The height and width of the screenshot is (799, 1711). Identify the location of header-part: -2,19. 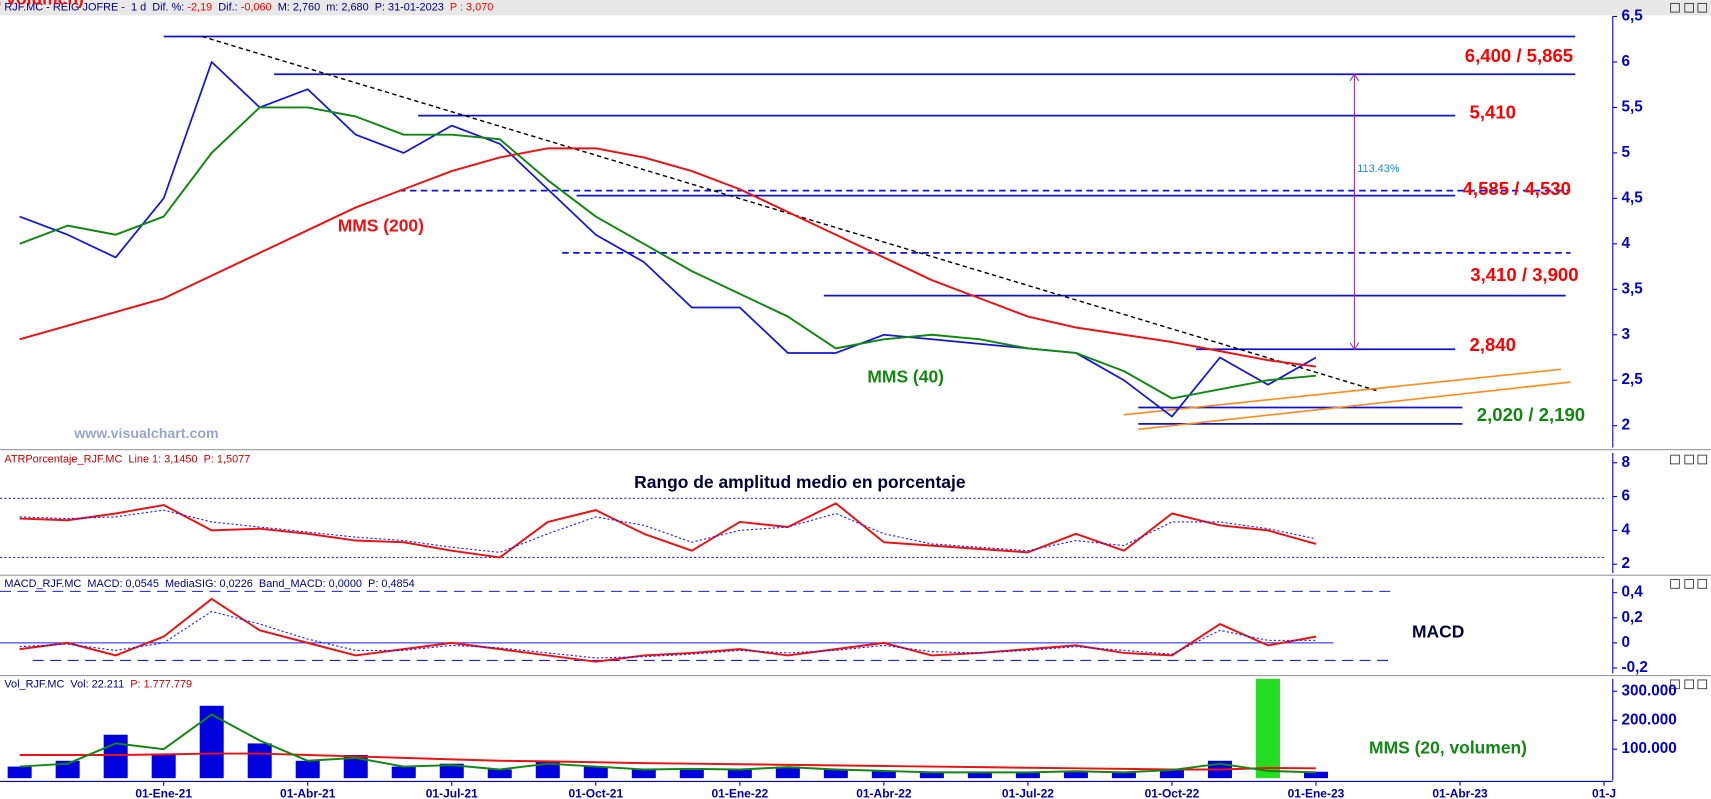
(199, 8).